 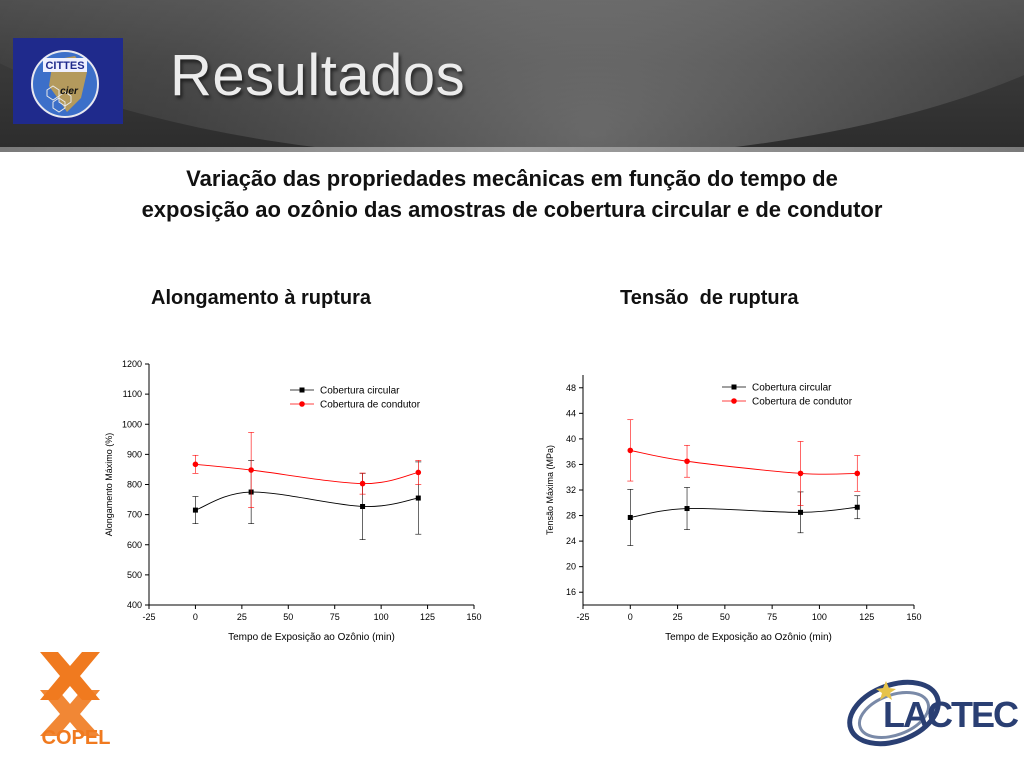 I want to click on y-tick-label: 800, so click(x=134, y=485).